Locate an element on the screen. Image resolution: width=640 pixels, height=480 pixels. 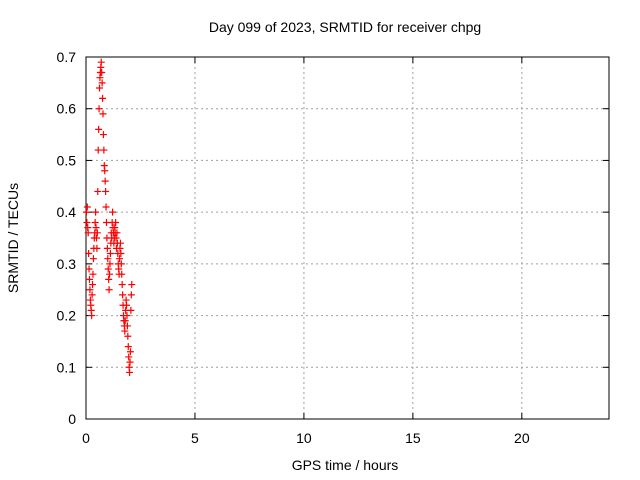
x-tick-label: 10 is located at coordinates (304, 438).